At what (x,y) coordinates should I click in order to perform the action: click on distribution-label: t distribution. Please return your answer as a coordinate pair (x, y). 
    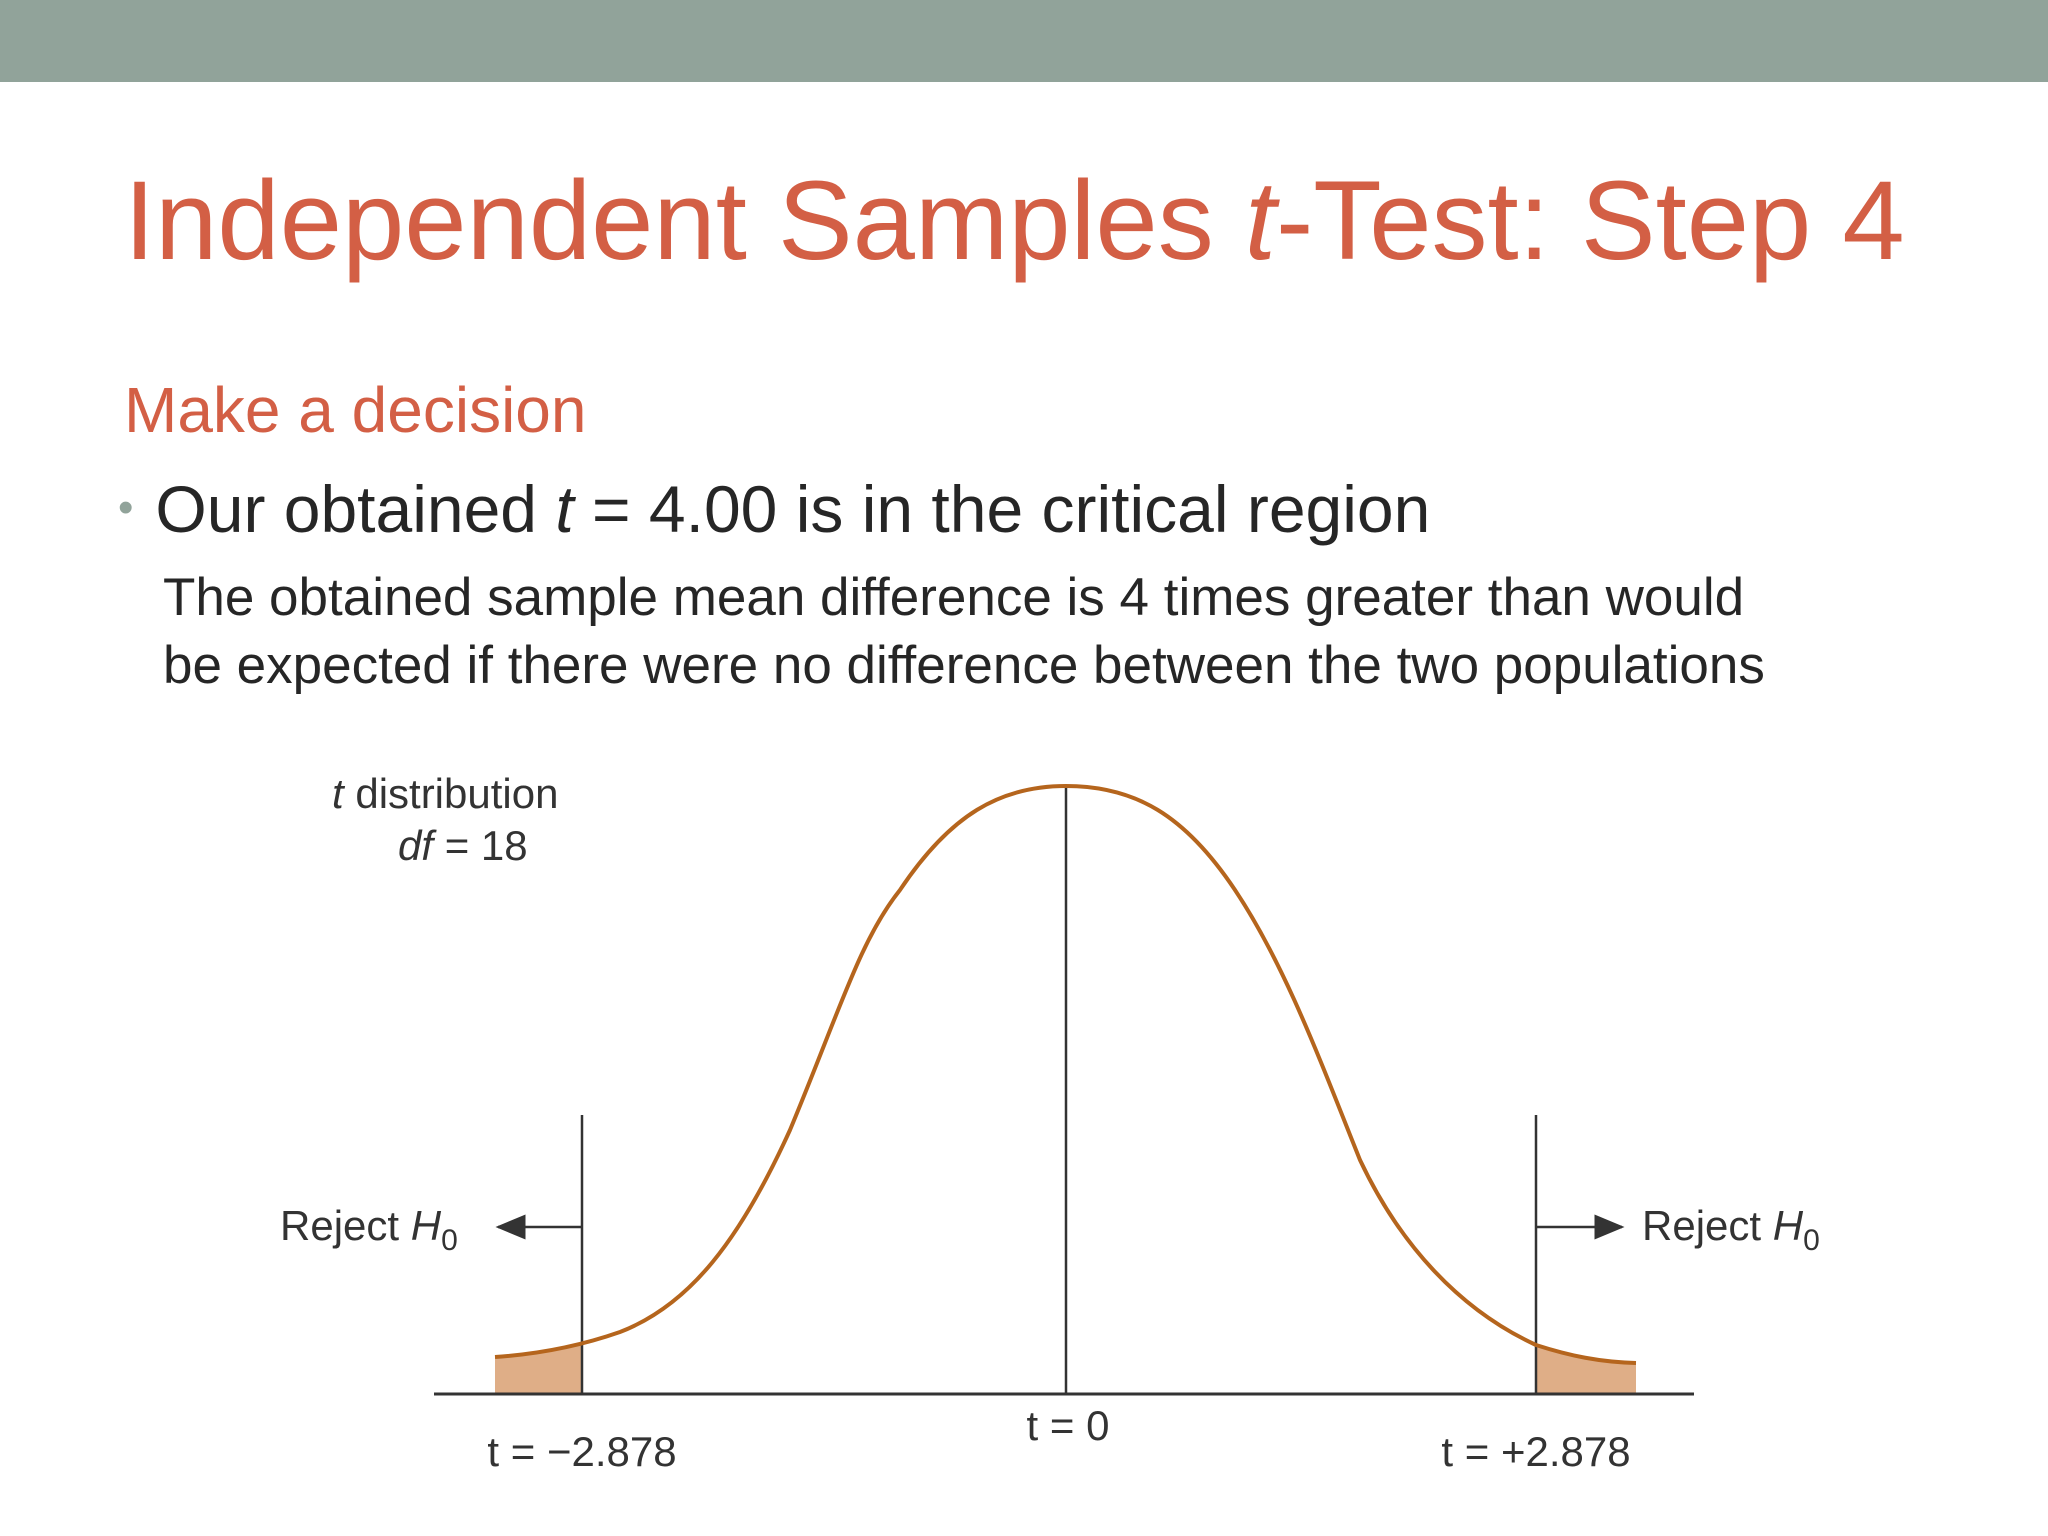
    Looking at the image, I should click on (445, 793).